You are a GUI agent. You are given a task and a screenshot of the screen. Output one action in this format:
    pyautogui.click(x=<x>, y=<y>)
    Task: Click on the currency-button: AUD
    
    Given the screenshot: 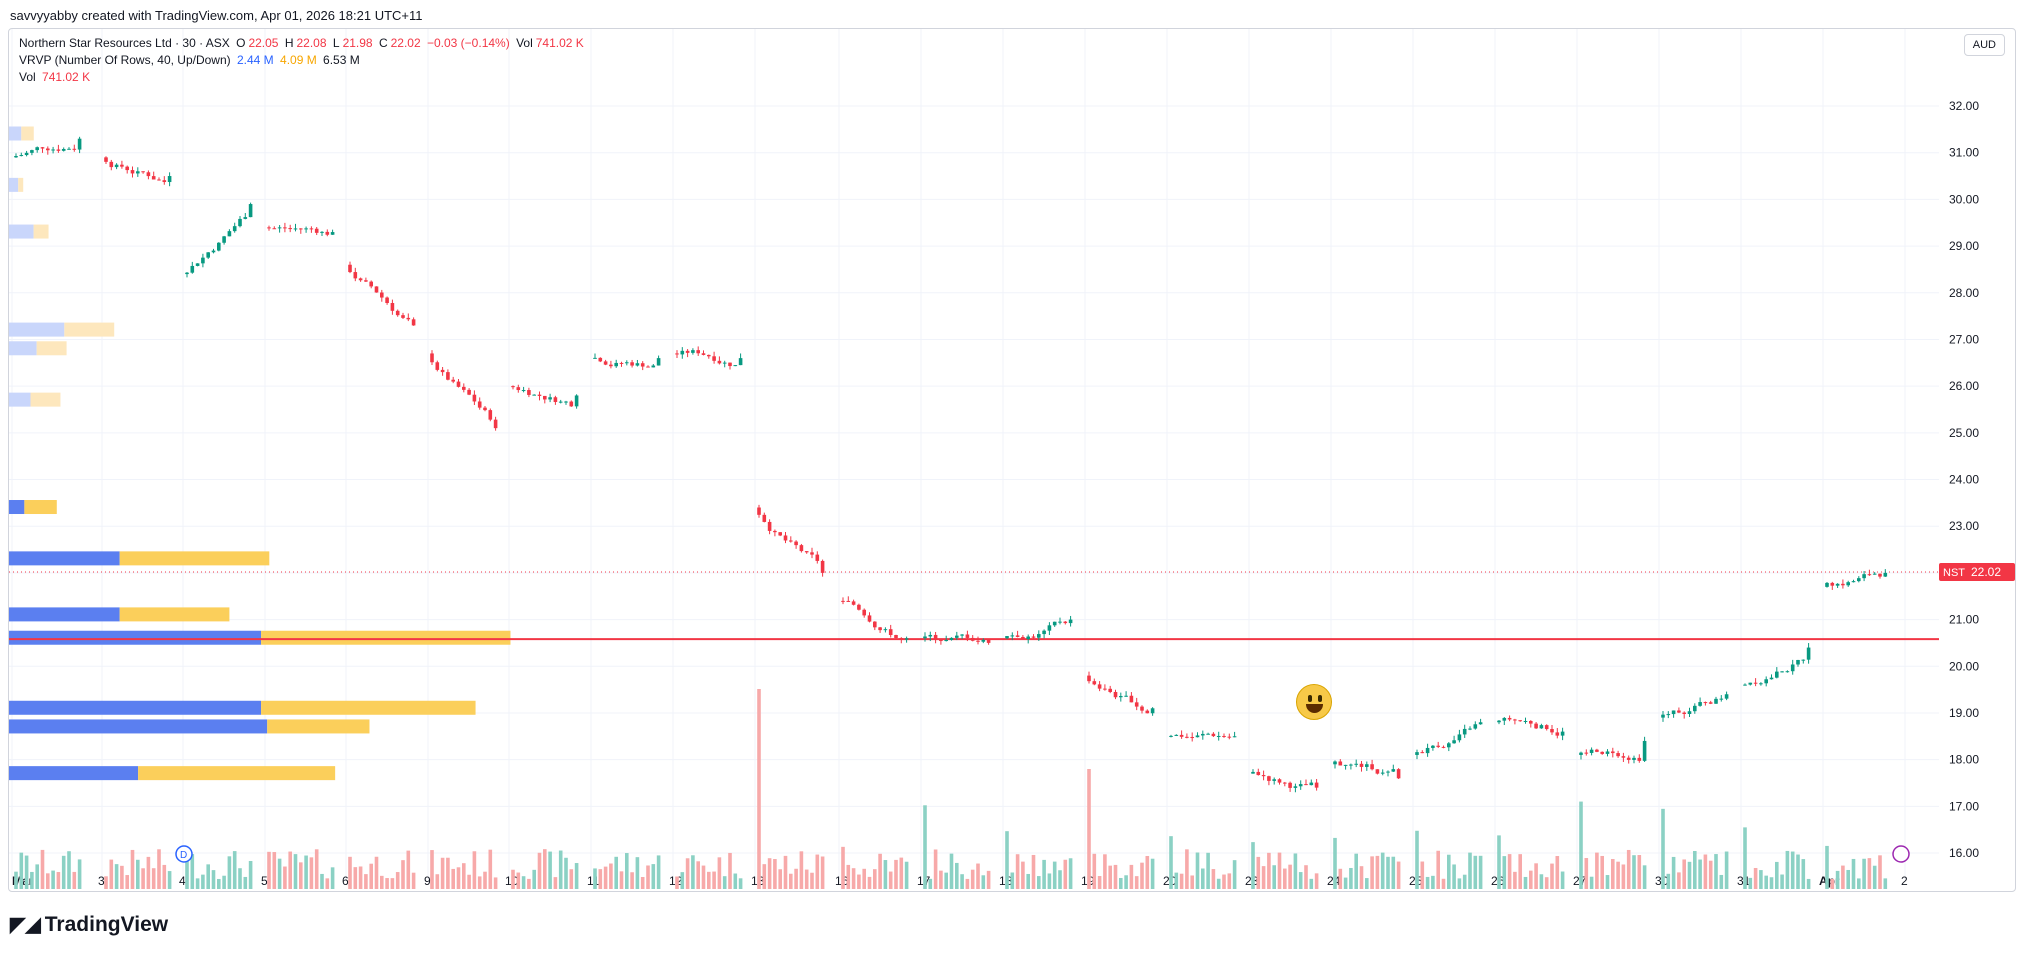 What is the action you would take?
    pyautogui.click(x=1984, y=45)
    